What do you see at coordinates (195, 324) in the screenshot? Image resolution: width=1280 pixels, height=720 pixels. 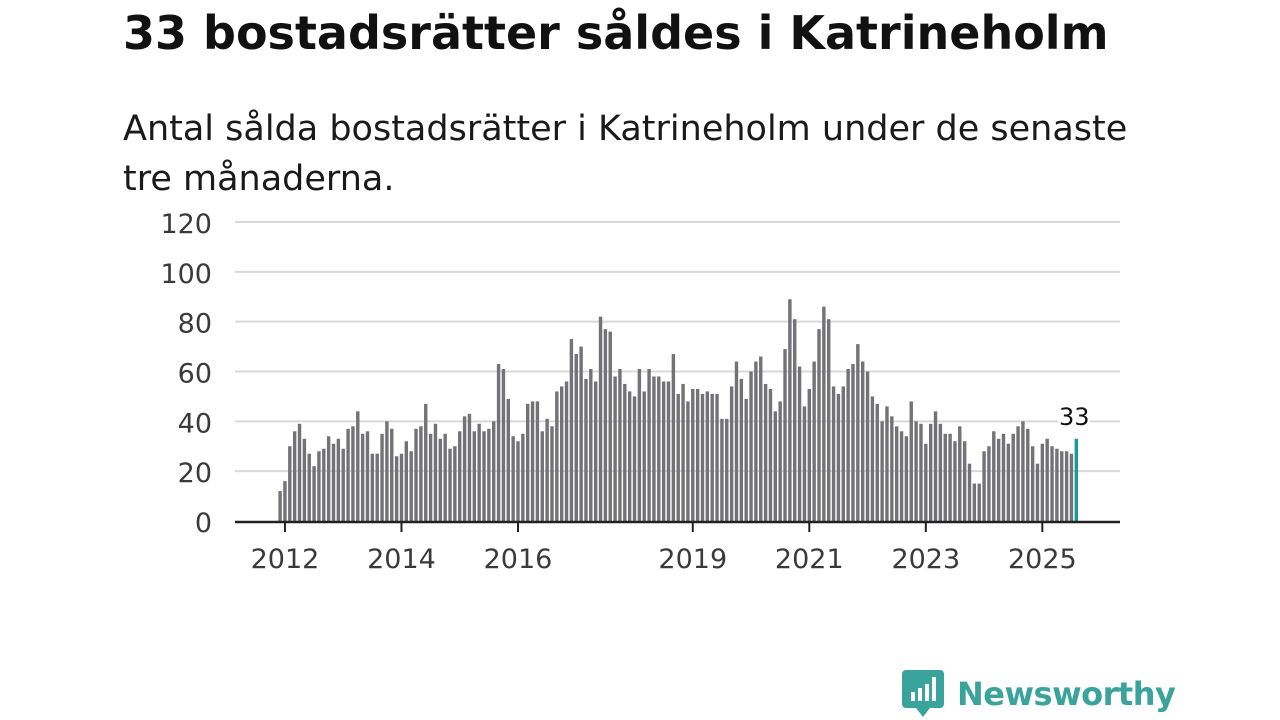 I see `y-tick-label: 80` at bounding box center [195, 324].